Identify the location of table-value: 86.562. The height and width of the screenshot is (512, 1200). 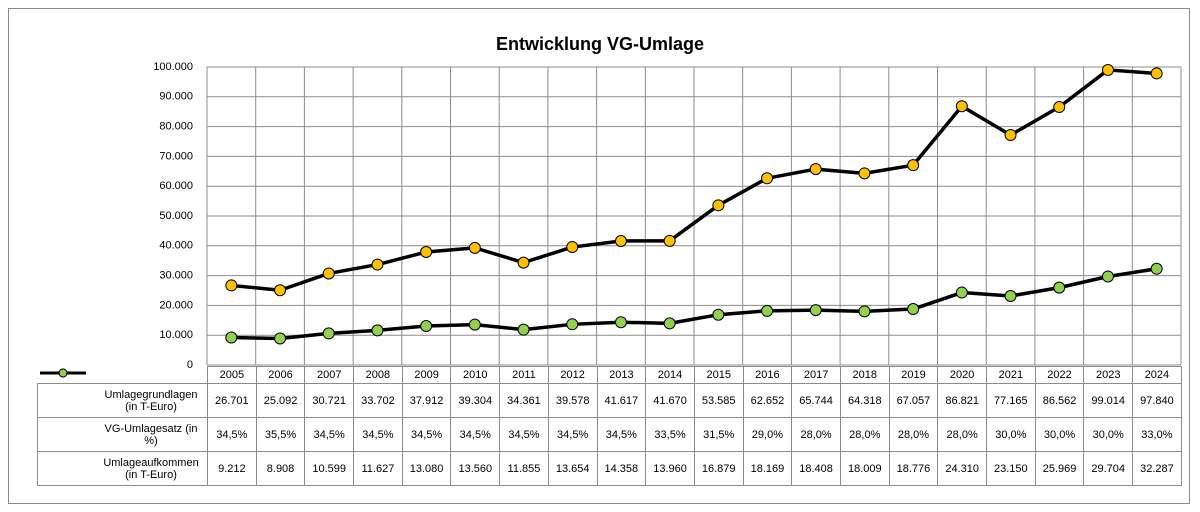
(1059, 400).